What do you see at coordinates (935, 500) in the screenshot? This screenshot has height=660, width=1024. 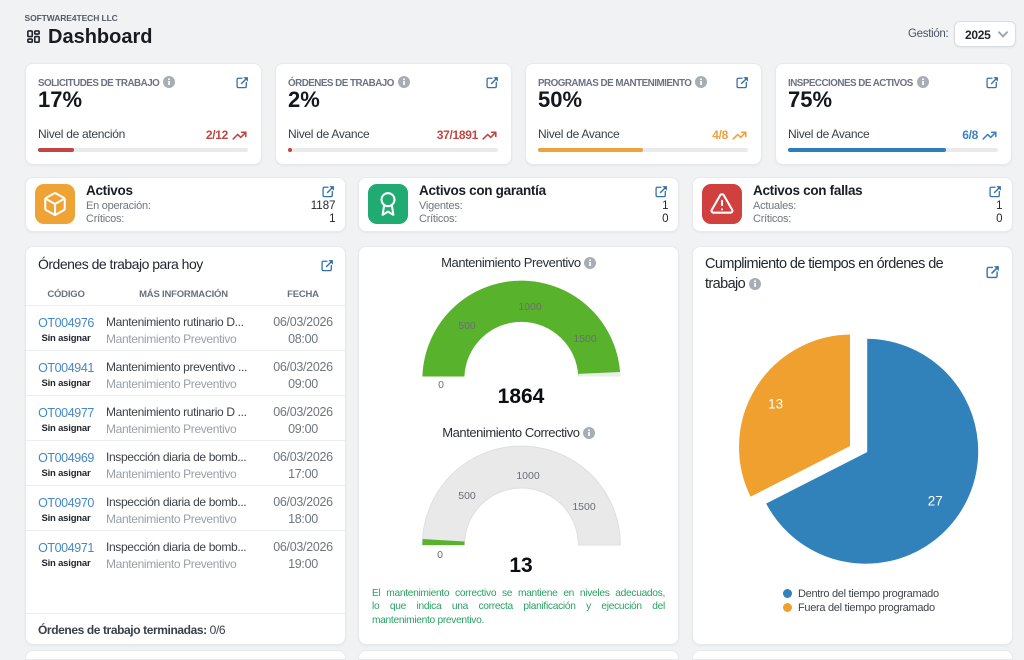 I see `svg-text: 27` at bounding box center [935, 500].